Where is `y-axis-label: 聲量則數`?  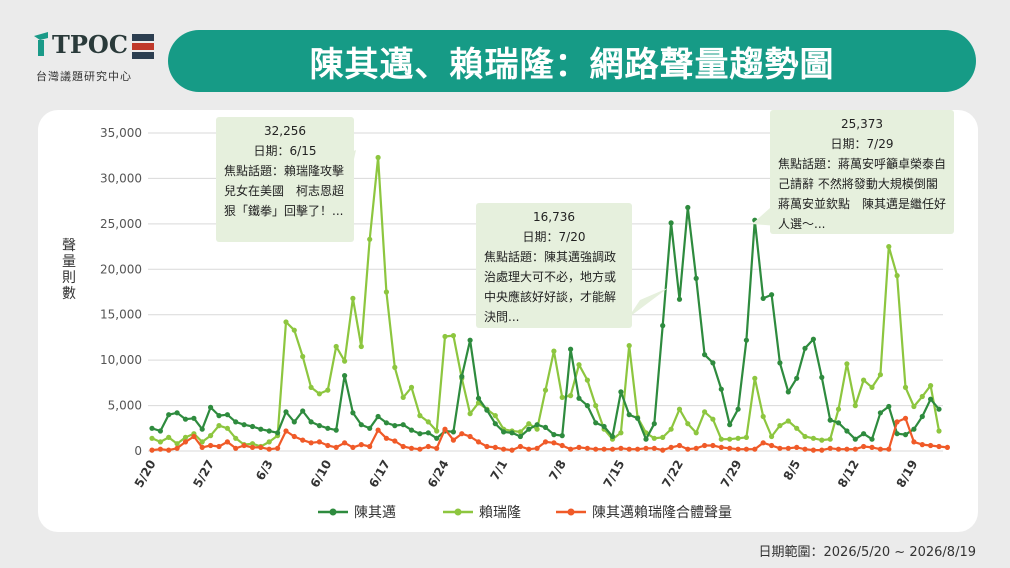 y-axis-label: 聲量則數 is located at coordinates (69, 270).